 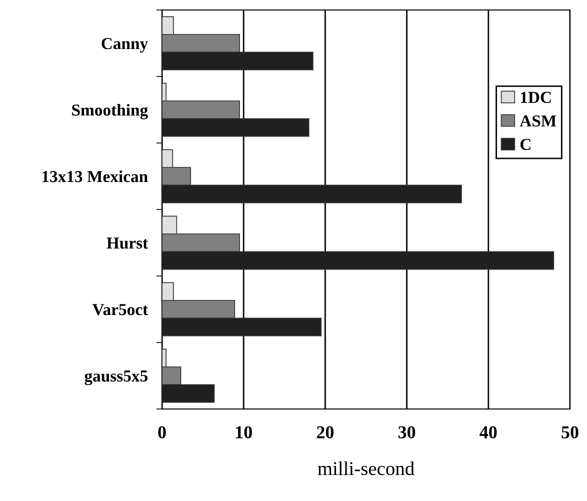 I want to click on legend-label: ASM, so click(x=538, y=121).